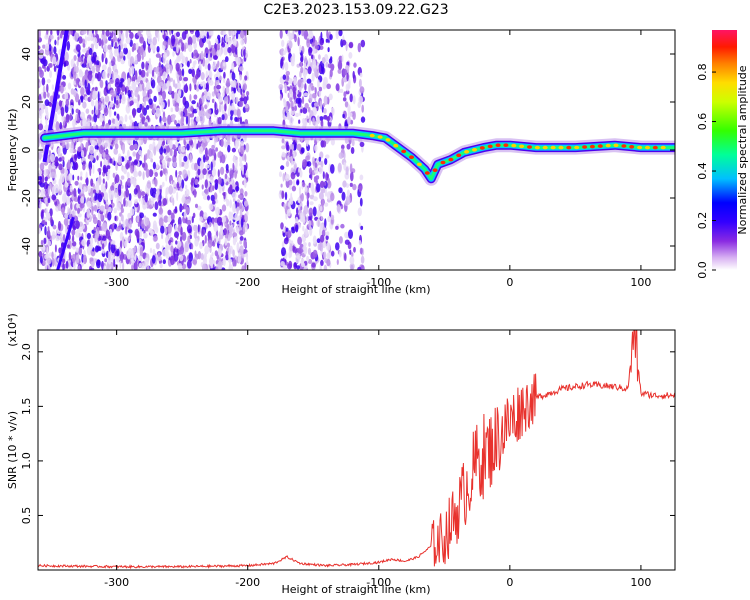 Image resolution: width=750 pixels, height=600 pixels. I want to click on x-tick-label: 0, so click(509, 582).